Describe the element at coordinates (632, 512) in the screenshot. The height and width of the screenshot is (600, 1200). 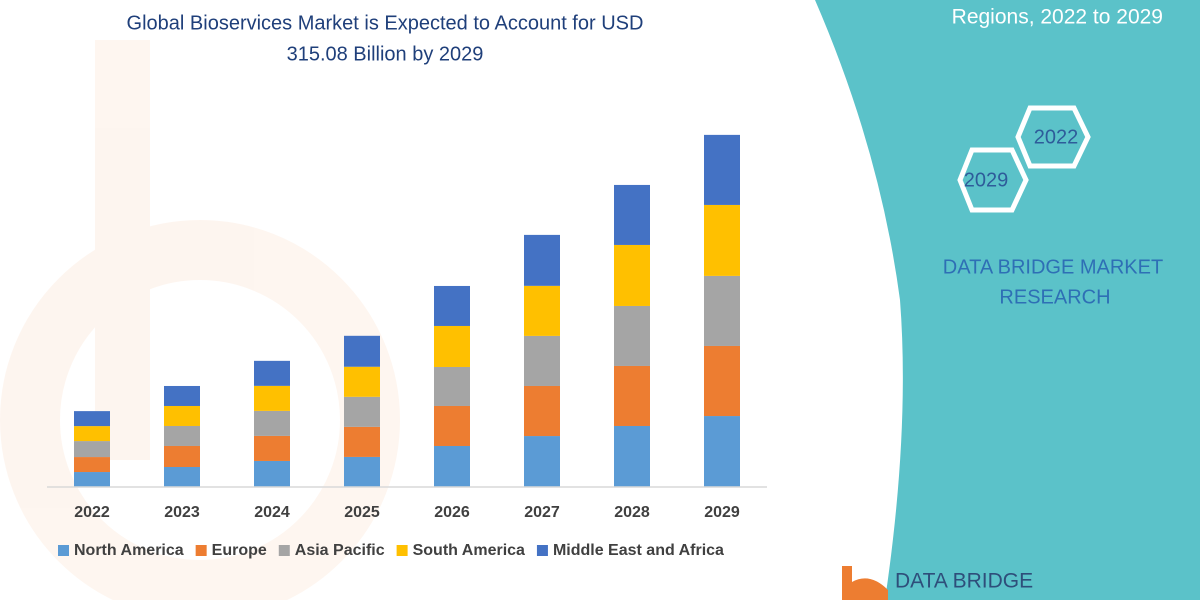
I see `x-tick-label: 2028` at that location.